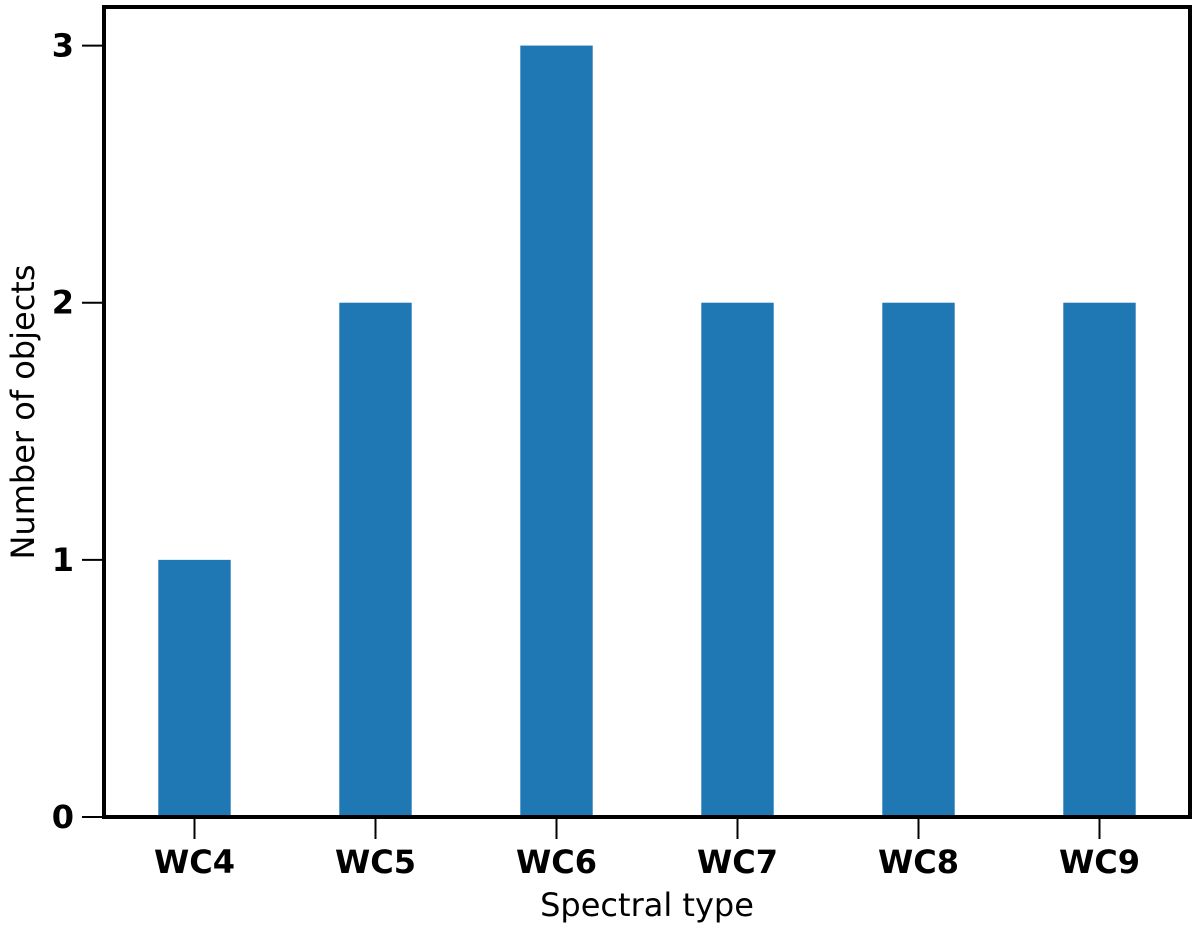 The width and height of the screenshot is (1200, 931). What do you see at coordinates (375, 559) in the screenshot?
I see `bar-wc5` at bounding box center [375, 559].